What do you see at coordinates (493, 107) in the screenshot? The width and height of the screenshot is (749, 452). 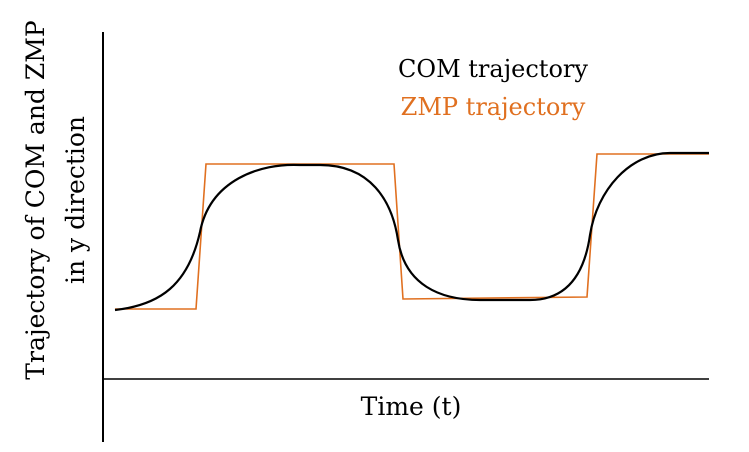 I see `legend-zmp-label: ZMP trajectory` at bounding box center [493, 107].